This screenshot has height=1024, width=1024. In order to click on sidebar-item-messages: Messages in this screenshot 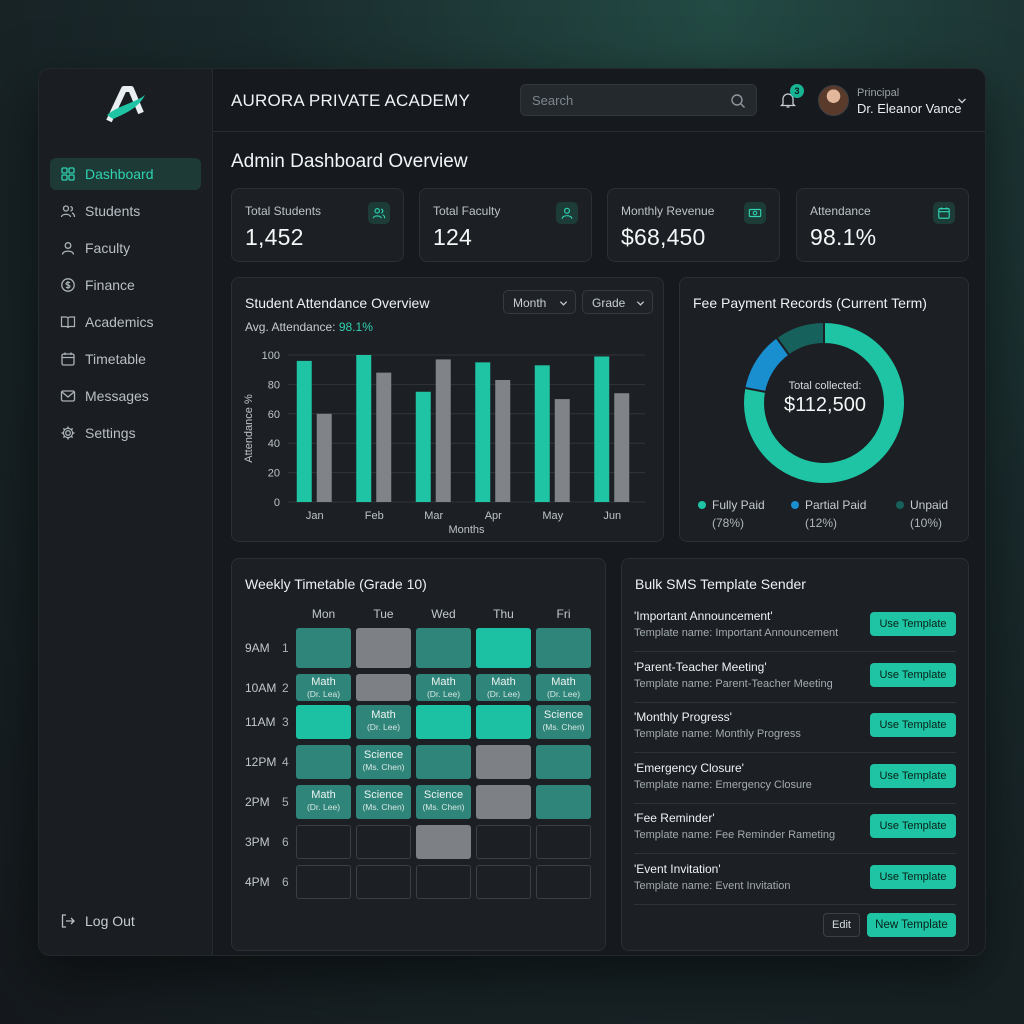, I will do `click(125, 396)`.